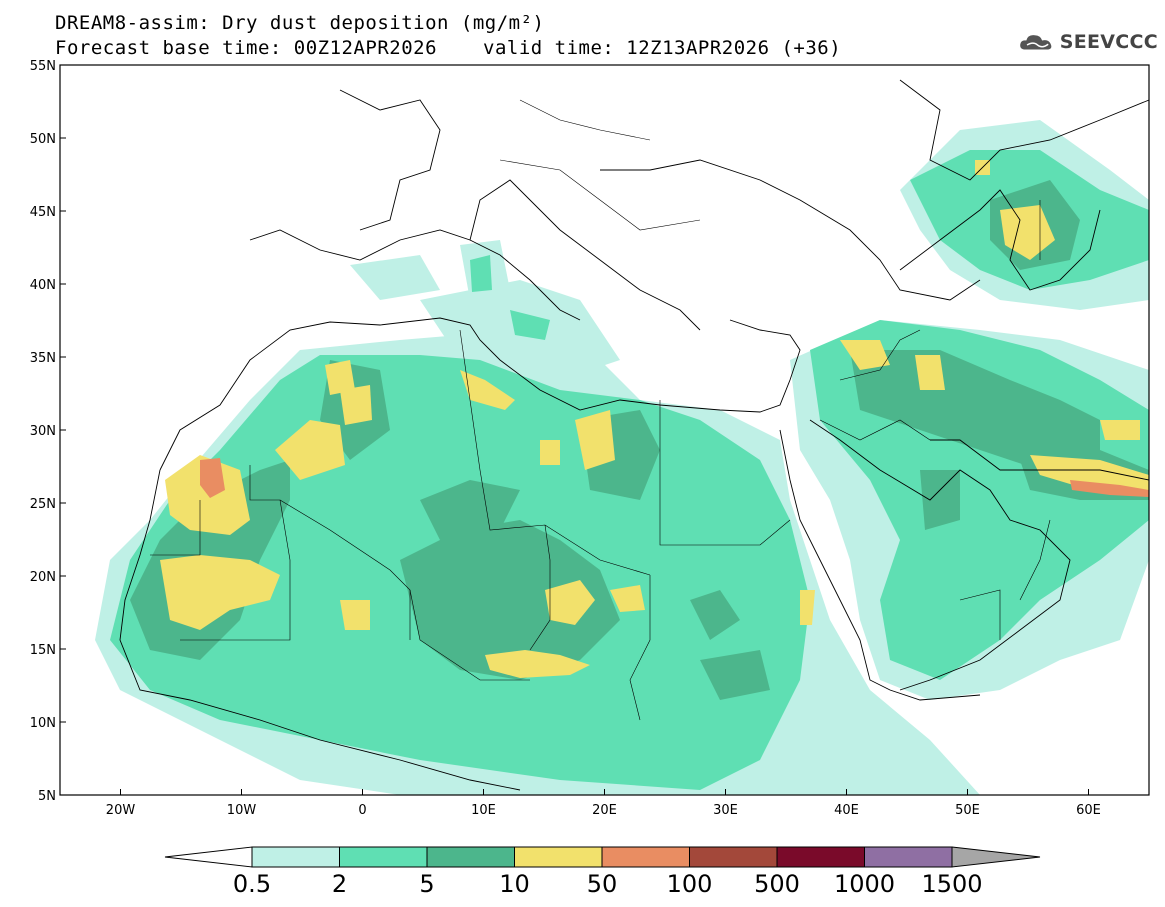 The width and height of the screenshot is (1165, 907). I want to click on valid-time: valid time: 12Z13APR2026 (+36), so click(662, 48).